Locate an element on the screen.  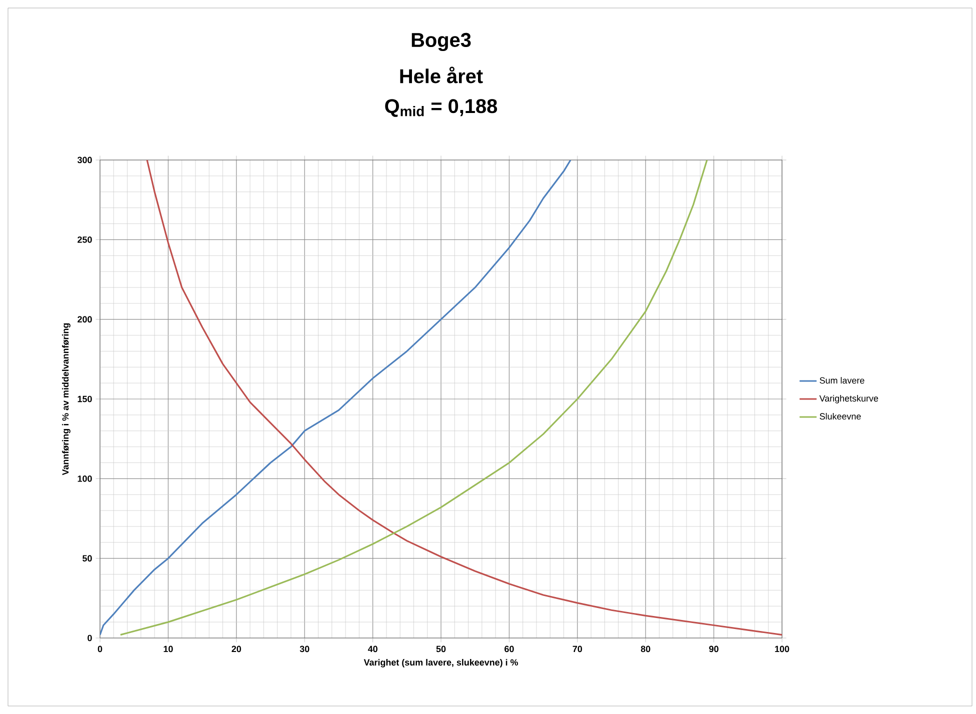
y-tick-label: 0 is located at coordinates (90, 638).